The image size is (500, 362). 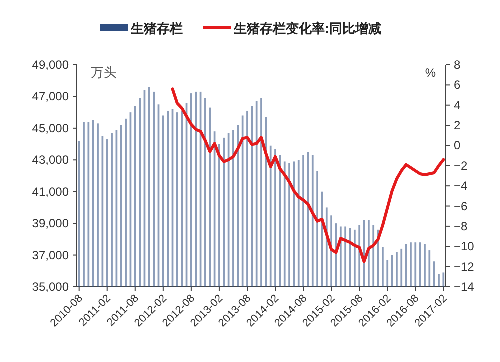 What do you see at coordinates (464, 267) in the screenshot?
I see `y2-tick-label: −12` at bounding box center [464, 267].